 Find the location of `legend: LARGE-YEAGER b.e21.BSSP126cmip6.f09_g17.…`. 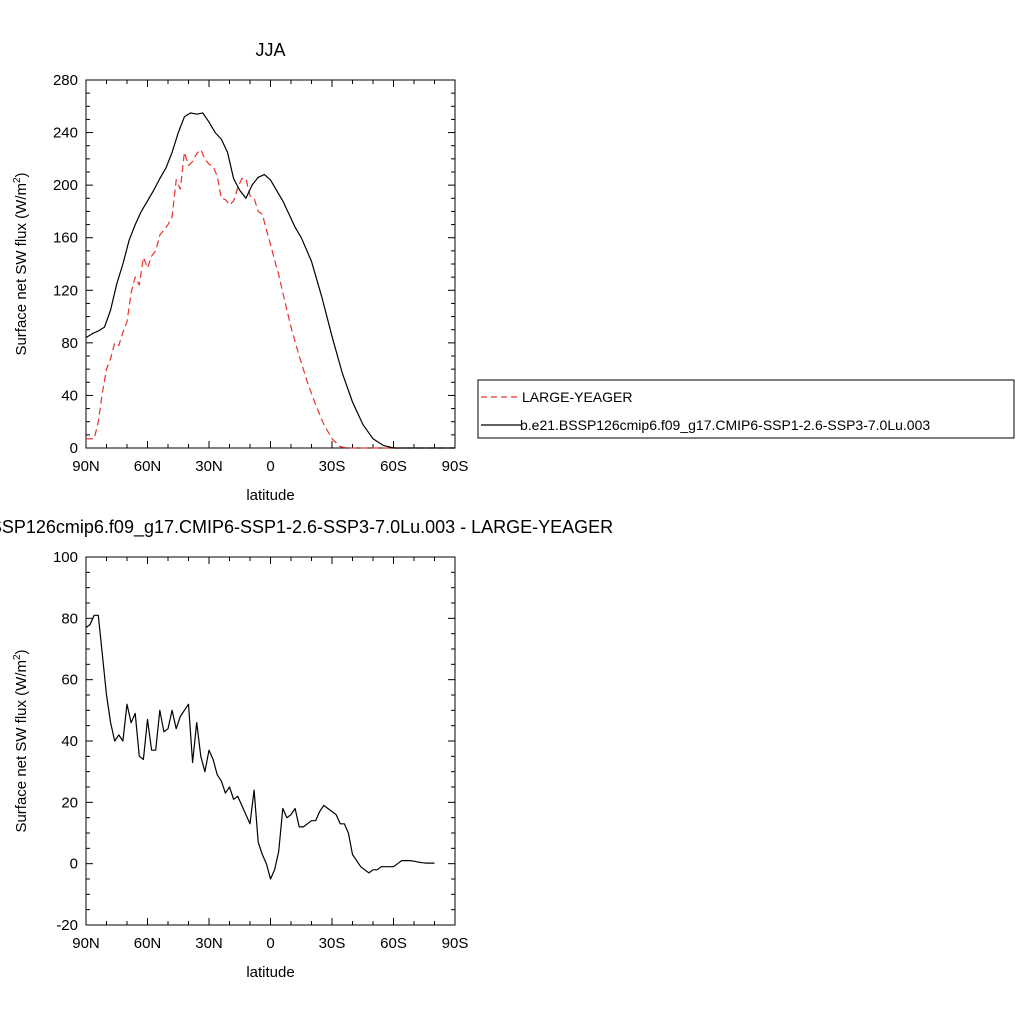

legend: LARGE-YEAGER b.e21.BSSP126cmip6.f09_g17.… is located at coordinates (746, 409).